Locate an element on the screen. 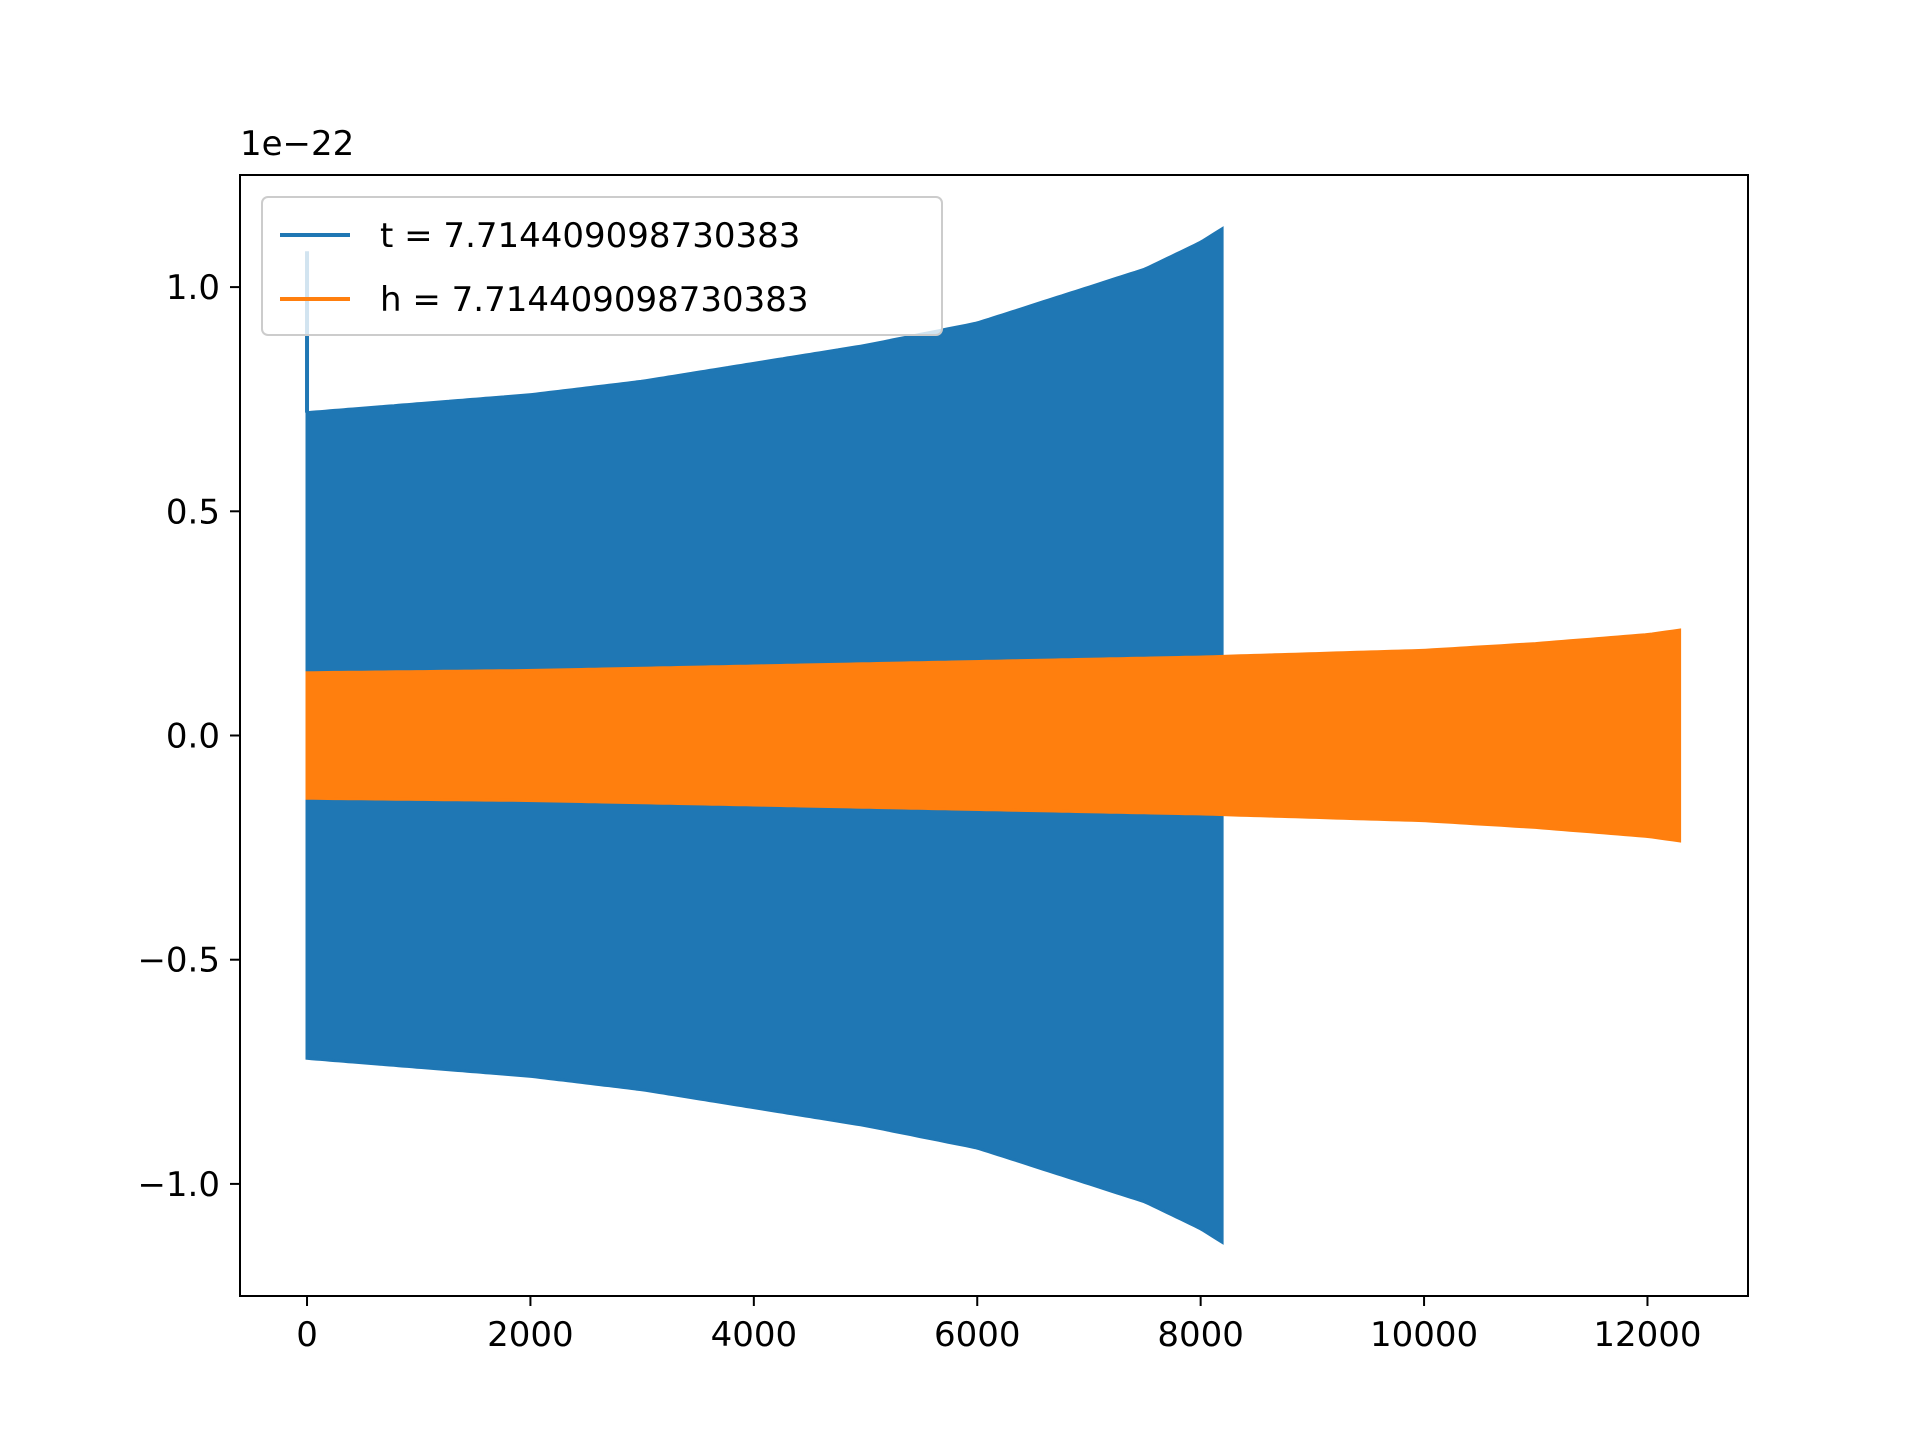 The image size is (1920, 1440). x-tick-label: 4000 is located at coordinates (754, 1335).